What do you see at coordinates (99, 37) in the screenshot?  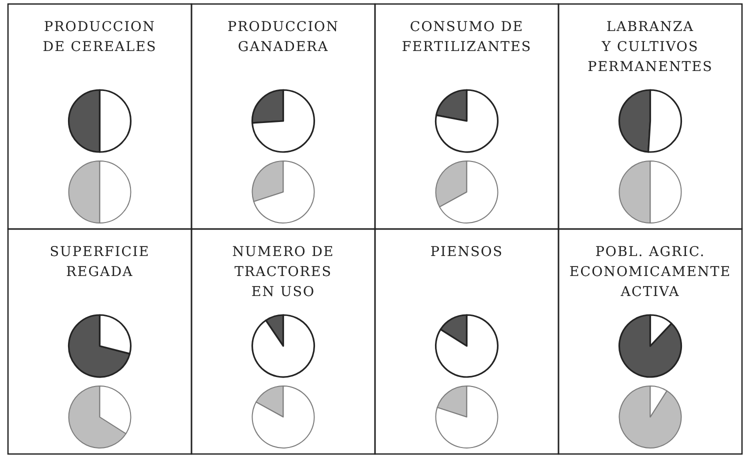 I see `chart-title: PRODUCCION DE CEREALES` at bounding box center [99, 37].